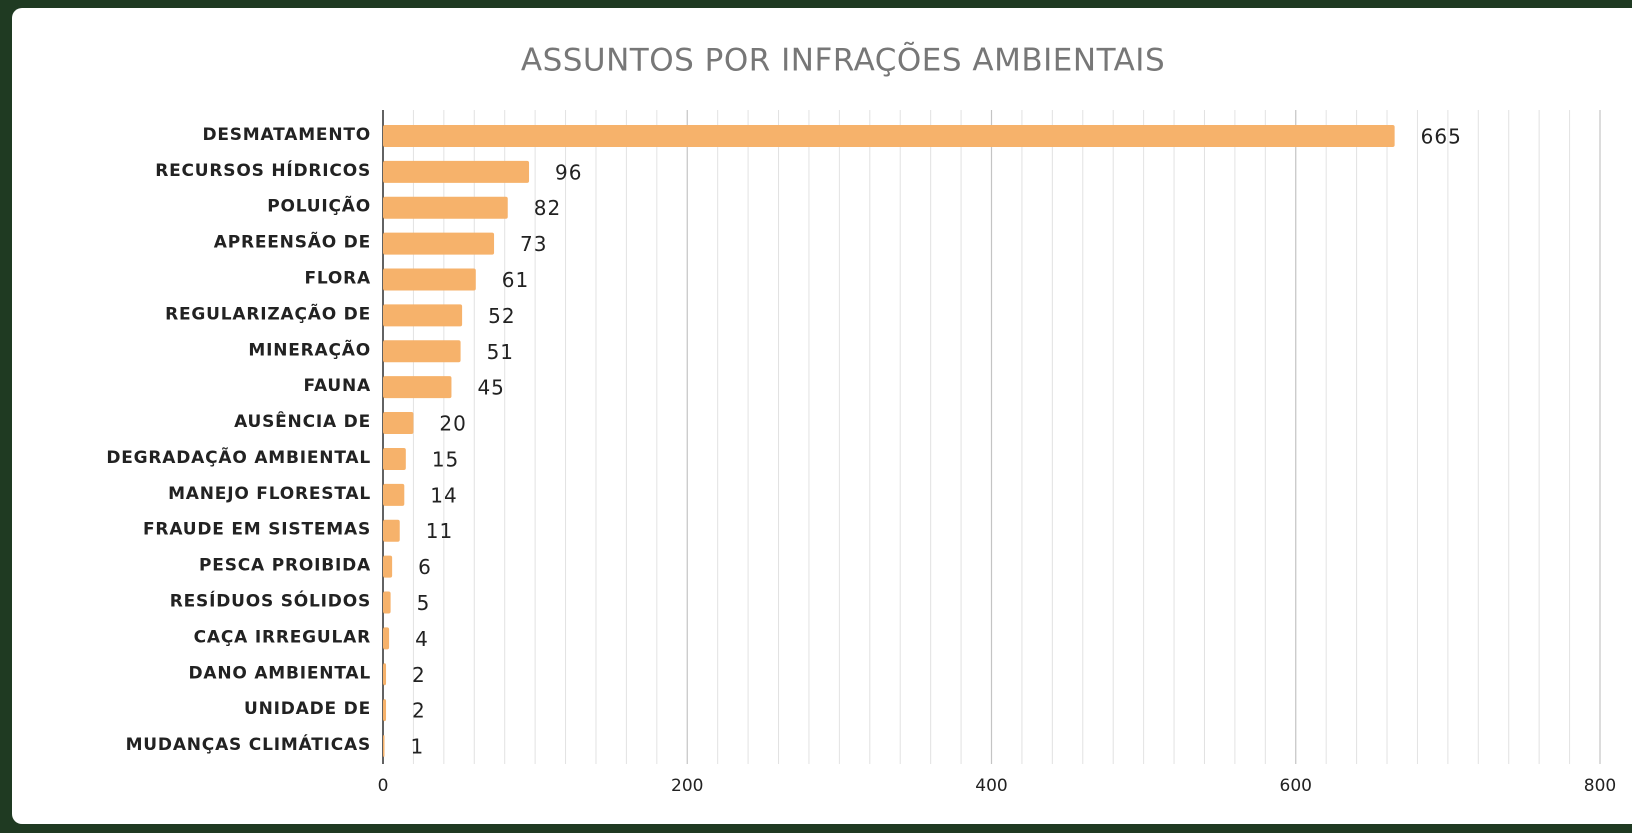  Describe the element at coordinates (425, 567) in the screenshot. I see `data-label: 6` at that location.